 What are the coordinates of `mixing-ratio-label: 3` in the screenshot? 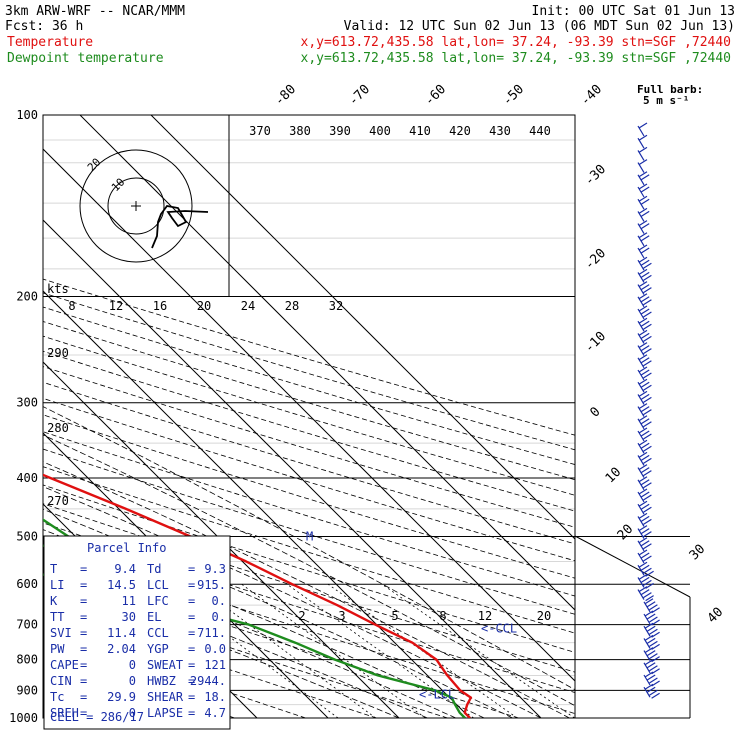 It's located at (341, 616).